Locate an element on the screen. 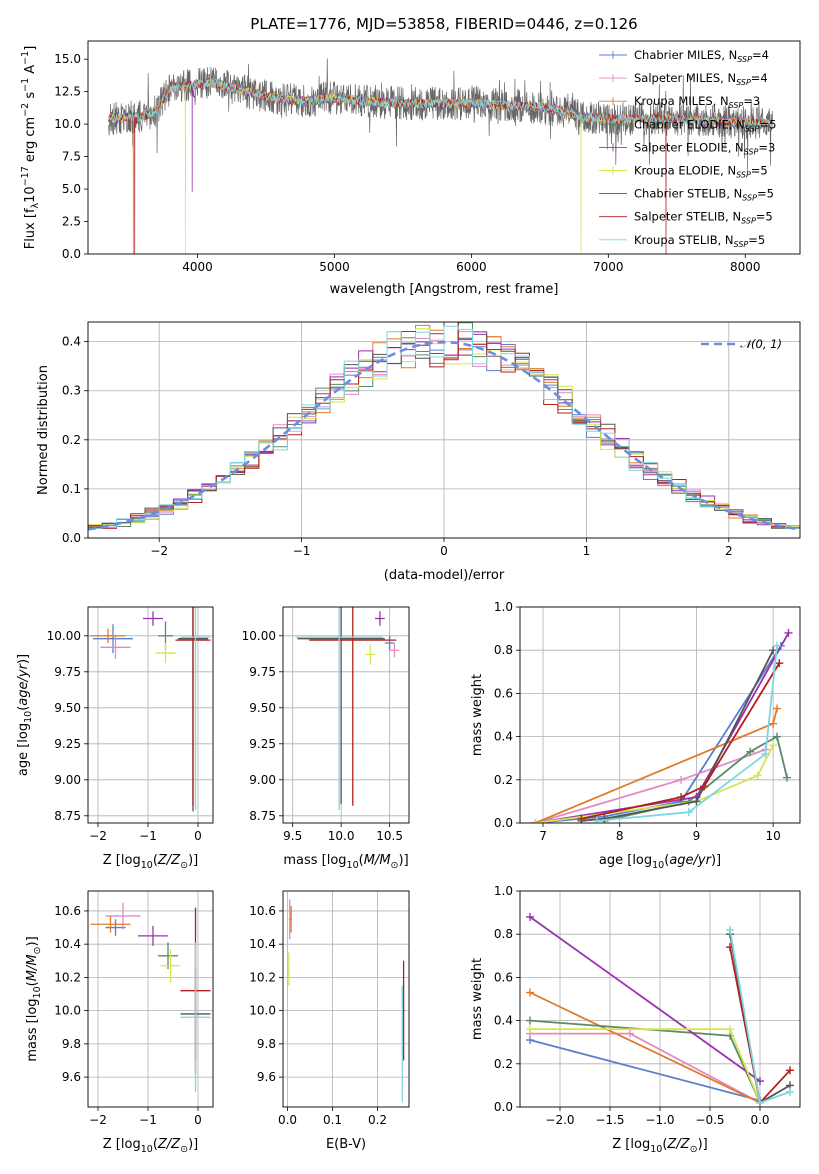 The image size is (819, 1174). y-tick-label: 15.0 is located at coordinates (67, 59).